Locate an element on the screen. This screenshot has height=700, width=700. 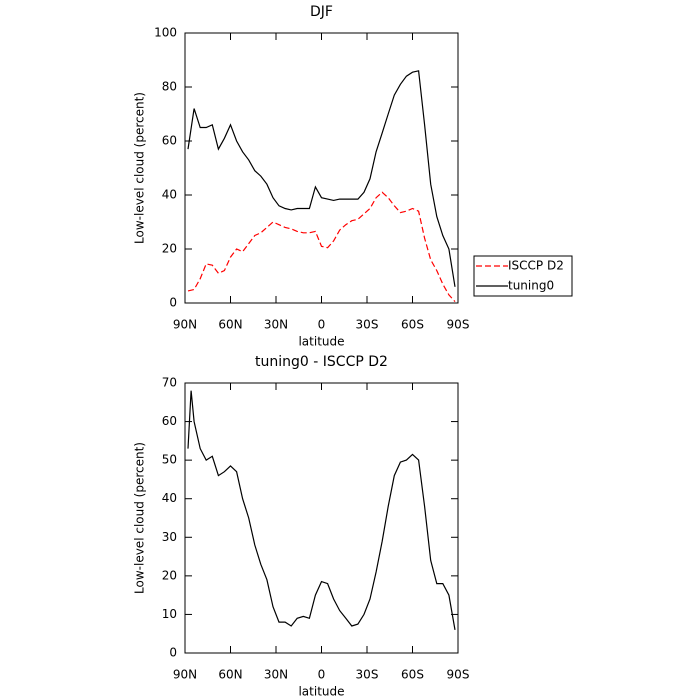
legend-label: tuning0 is located at coordinates (531, 286).